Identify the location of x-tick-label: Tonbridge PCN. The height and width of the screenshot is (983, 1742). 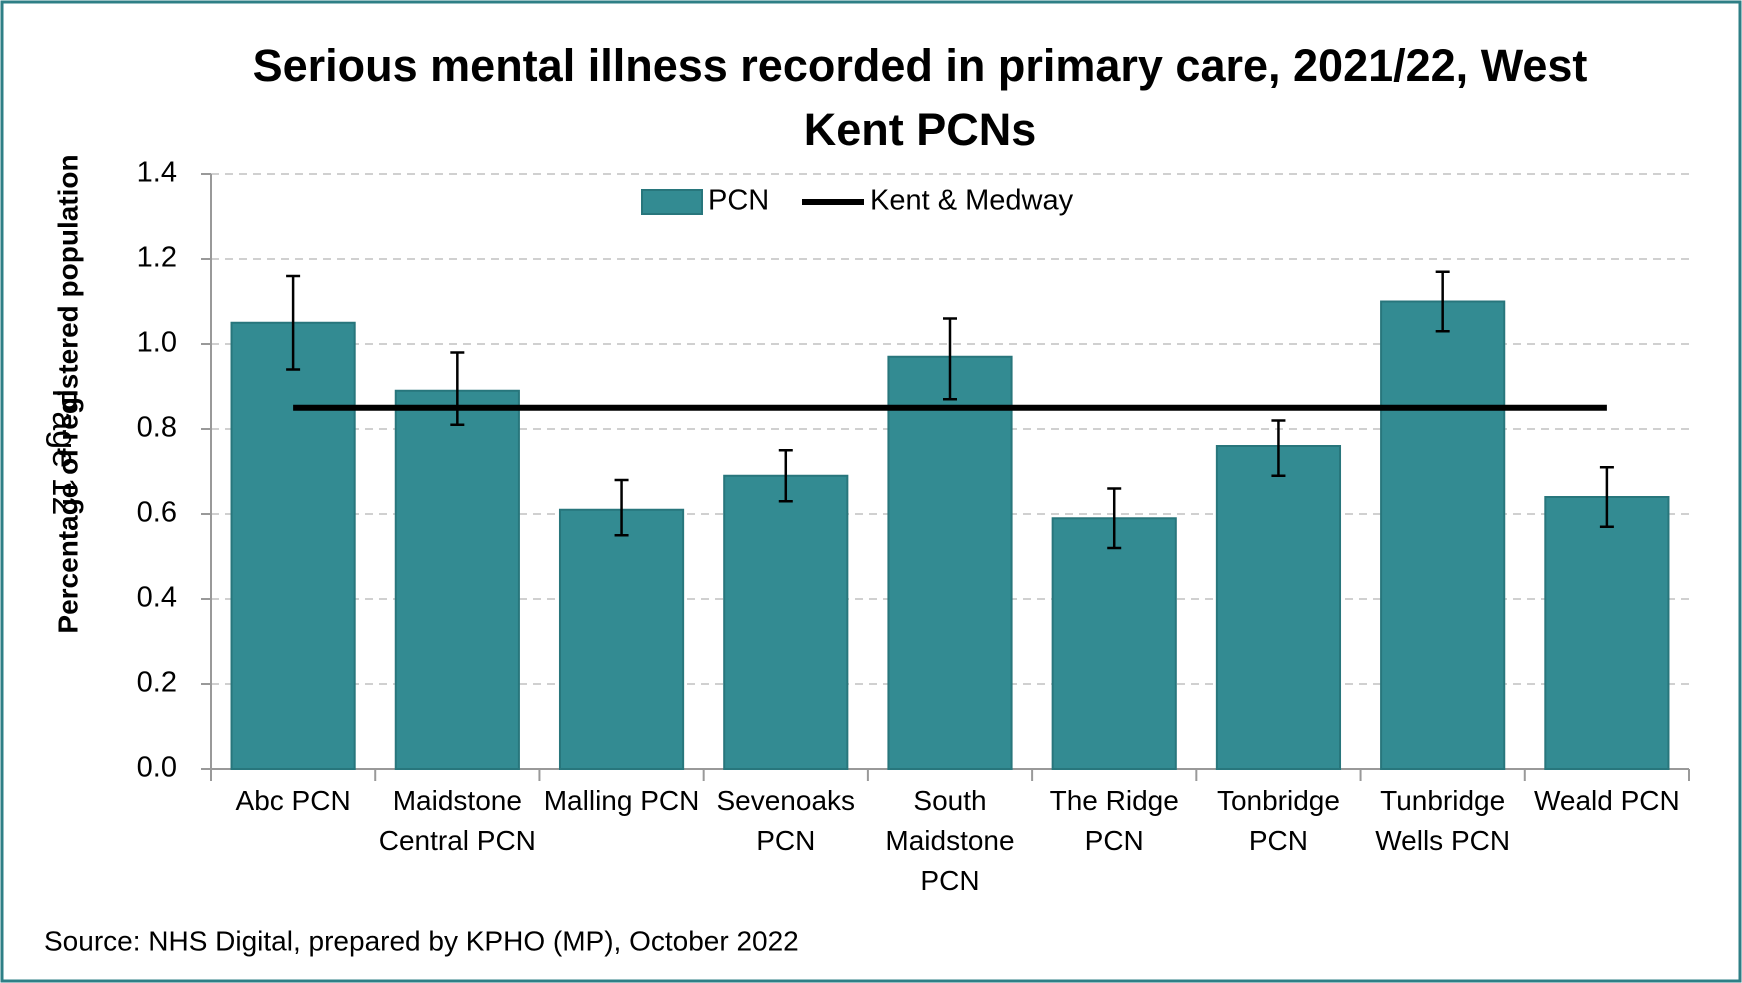
(1278, 820).